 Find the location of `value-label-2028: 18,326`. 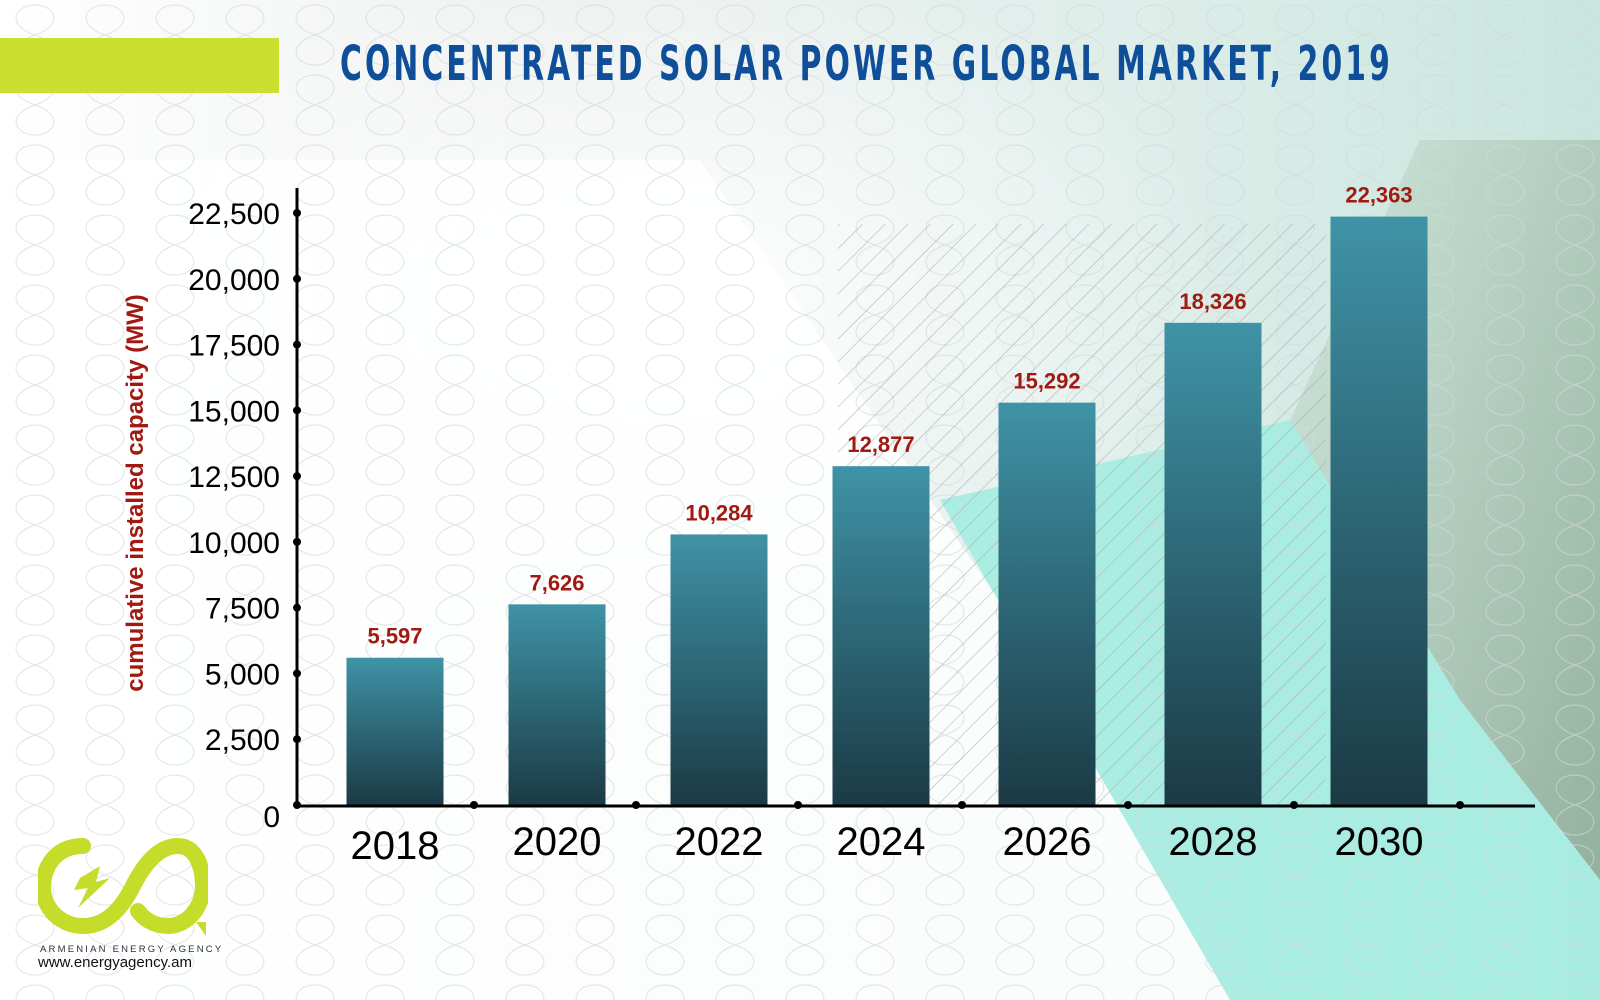

value-label-2028: 18,326 is located at coordinates (1212, 301).